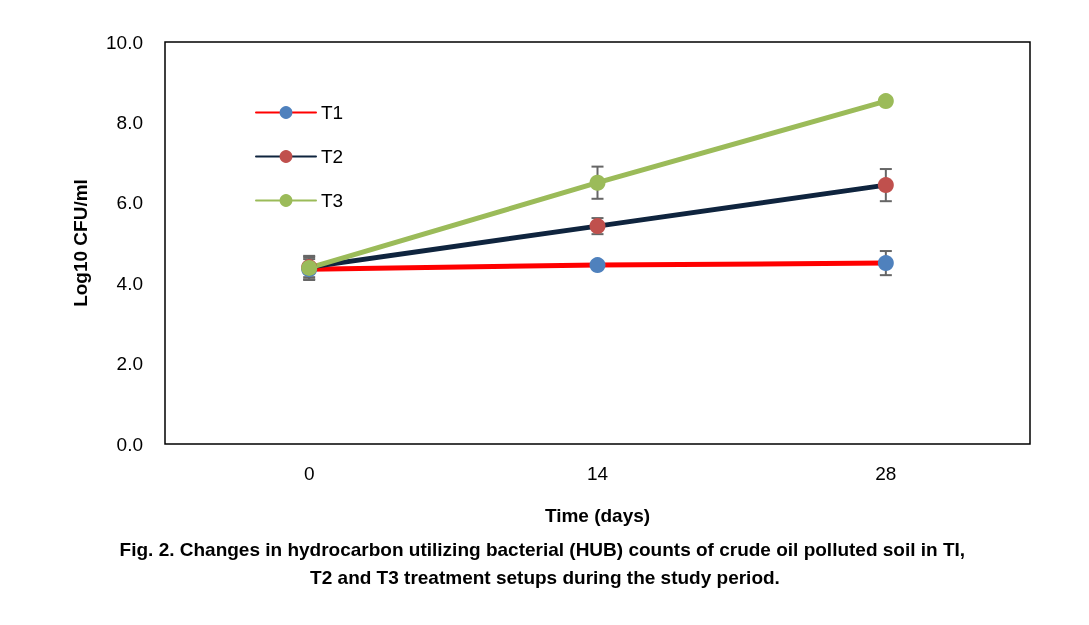 This screenshot has width=1089, height=625. Describe the element at coordinates (332, 112) in the screenshot. I see `legend-label: T1` at that location.